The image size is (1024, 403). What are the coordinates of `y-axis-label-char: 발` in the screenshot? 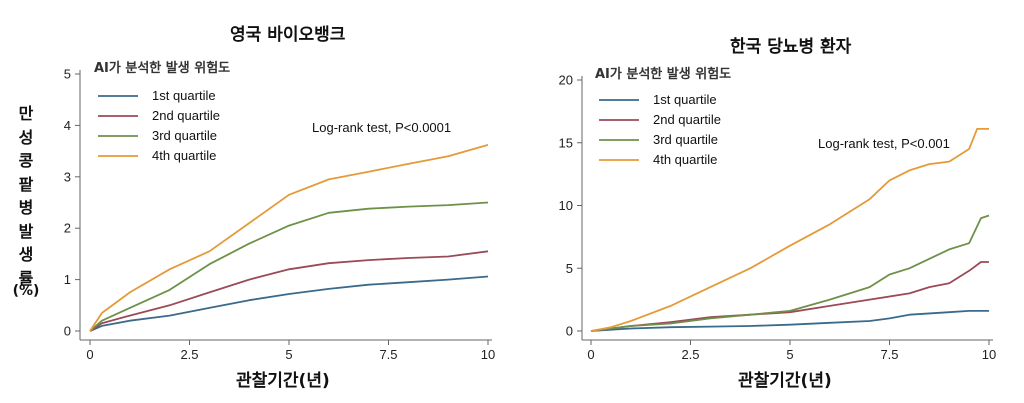 It's located at (26, 231).